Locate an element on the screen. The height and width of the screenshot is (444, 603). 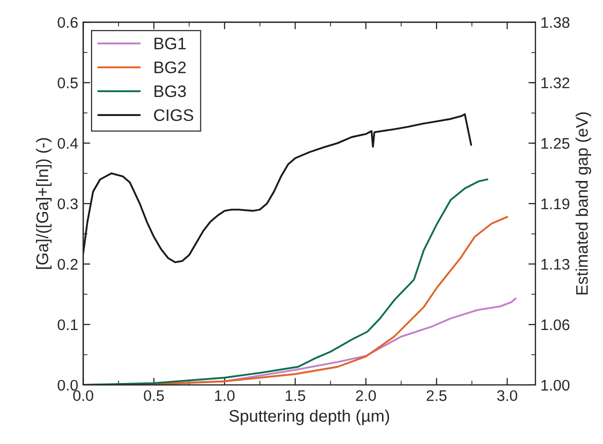
y2-axis-title: Estimated band gap (eV) is located at coordinates (584, 203).